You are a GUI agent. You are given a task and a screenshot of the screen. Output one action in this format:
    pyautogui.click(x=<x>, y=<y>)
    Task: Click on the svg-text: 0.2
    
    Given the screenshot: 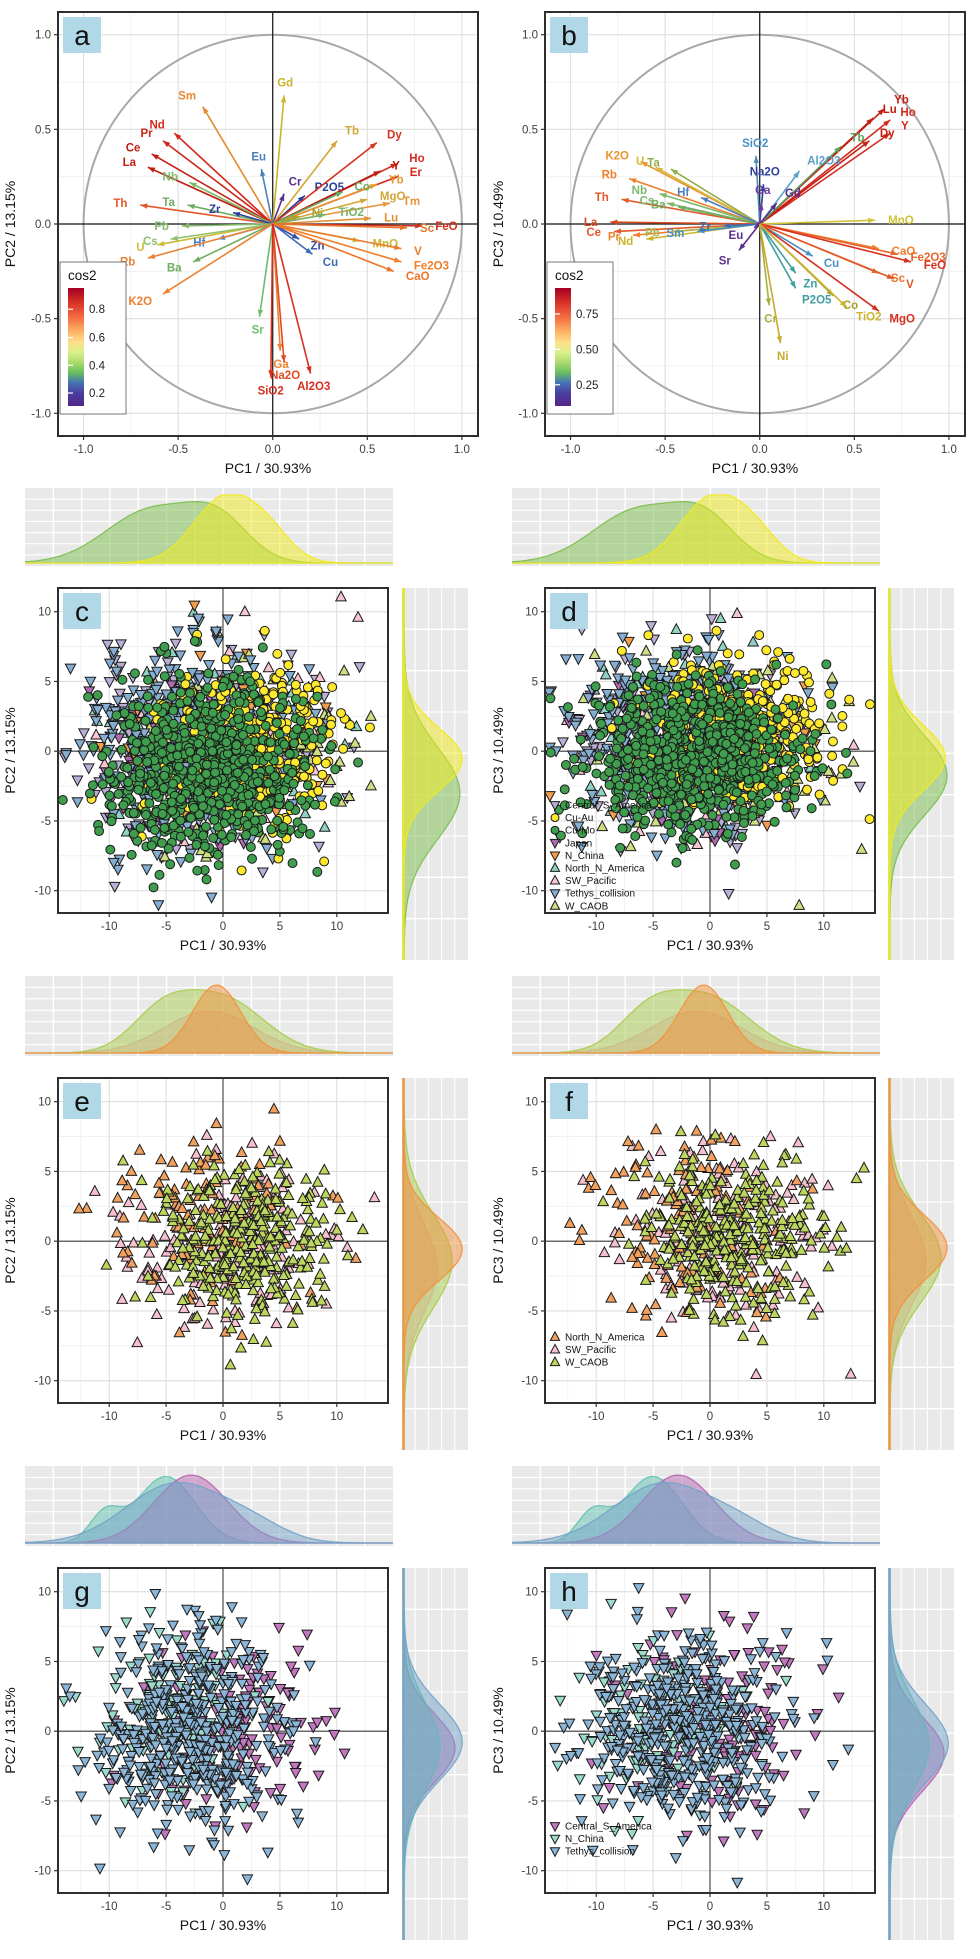 What is the action you would take?
    pyautogui.click(x=97, y=394)
    